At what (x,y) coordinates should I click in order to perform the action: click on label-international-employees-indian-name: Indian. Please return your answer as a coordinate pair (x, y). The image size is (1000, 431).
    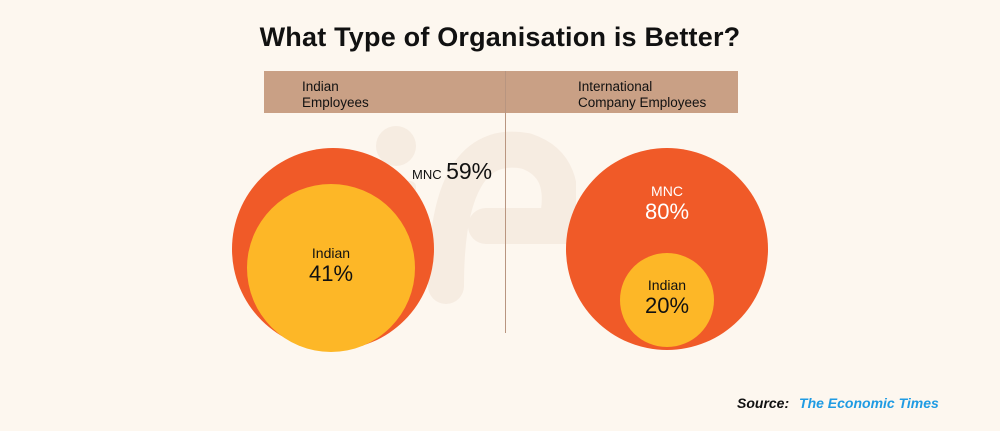
    Looking at the image, I should click on (667, 285).